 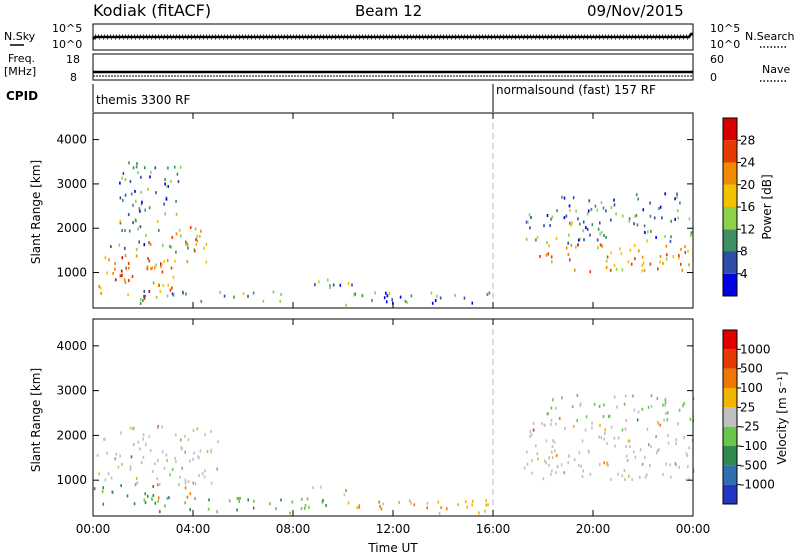 I want to click on power-colorbar-tick: 24, so click(x=747, y=163).